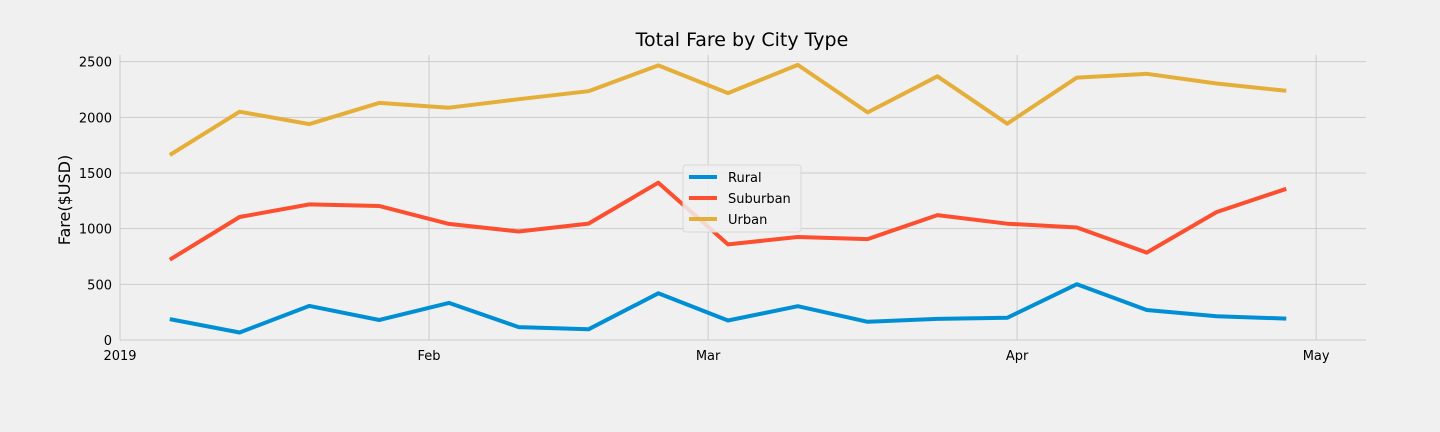 This screenshot has width=1440, height=432. Describe the element at coordinates (99, 285) in the screenshot. I see `y-tick-label: 500` at that location.